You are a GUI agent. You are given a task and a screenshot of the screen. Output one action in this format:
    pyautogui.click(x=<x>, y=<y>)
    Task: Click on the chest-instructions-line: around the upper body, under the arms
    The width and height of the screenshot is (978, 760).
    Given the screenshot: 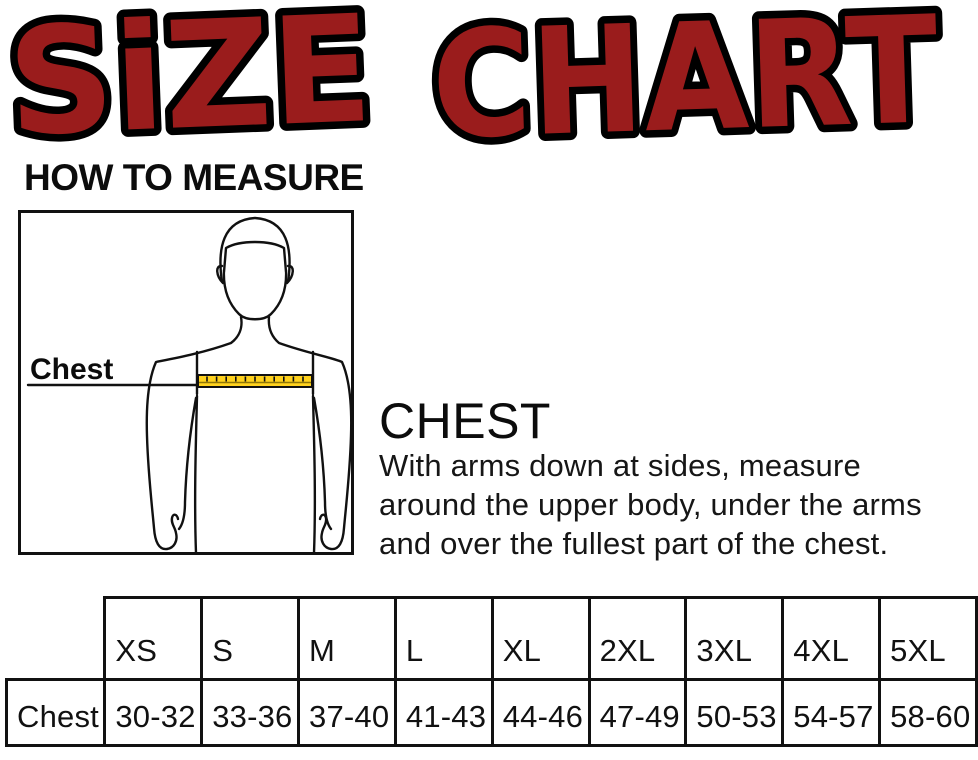 What is the action you would take?
    pyautogui.click(x=650, y=504)
    